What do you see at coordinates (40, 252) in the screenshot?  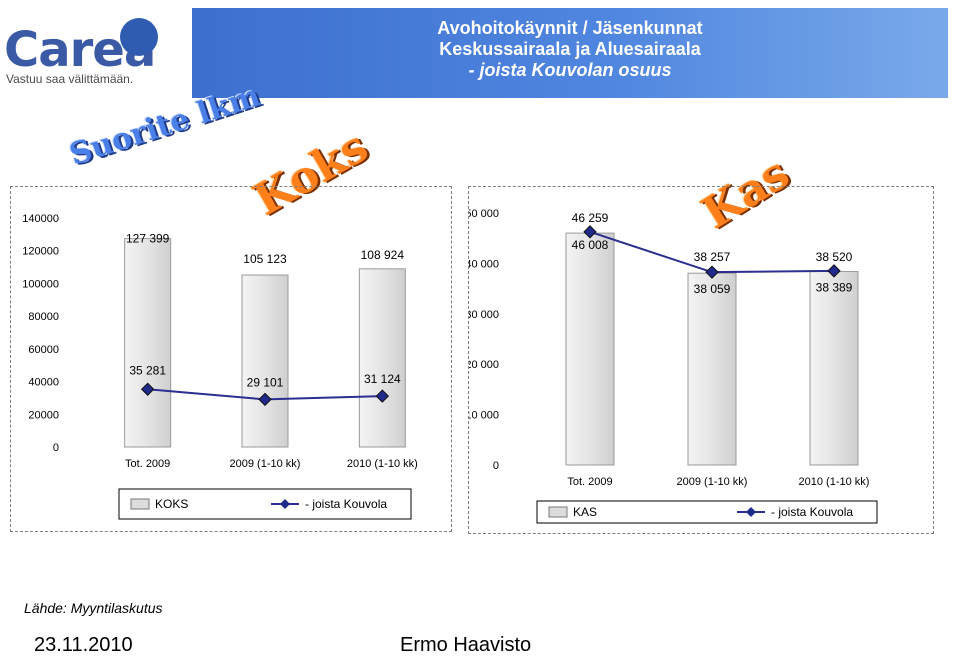 I see `y-tick-label: 120000` at bounding box center [40, 252].